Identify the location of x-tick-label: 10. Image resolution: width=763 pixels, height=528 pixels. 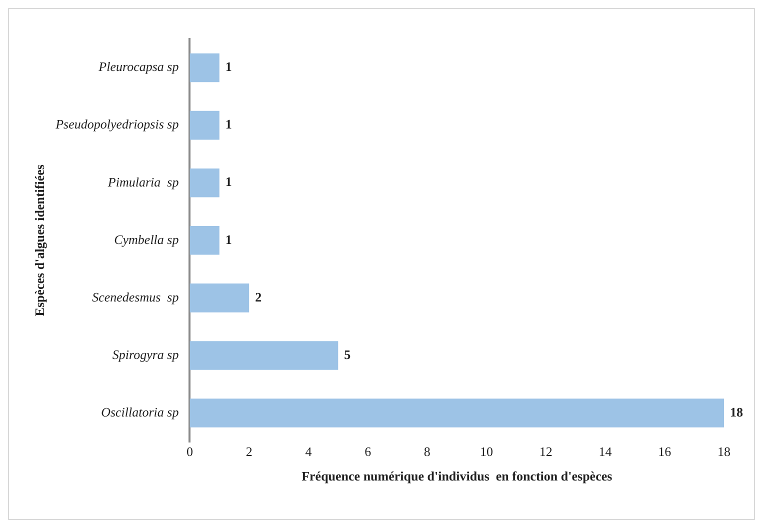
(487, 452).